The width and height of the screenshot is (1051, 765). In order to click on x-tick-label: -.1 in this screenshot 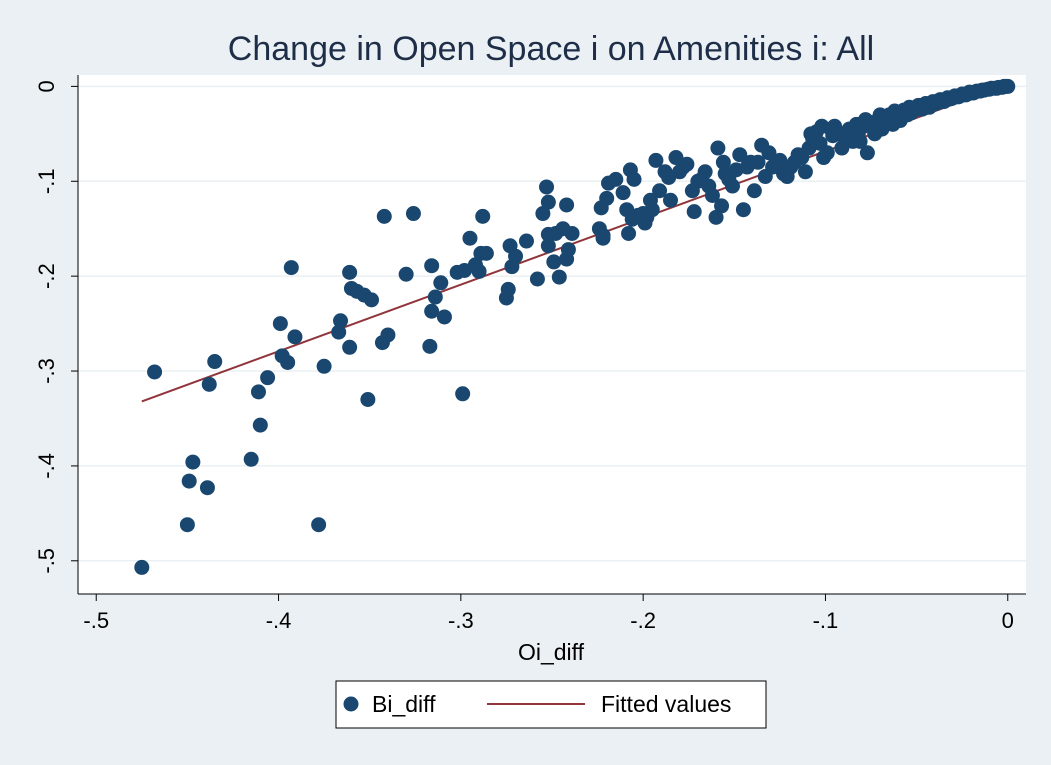, I will do `click(826, 620)`.